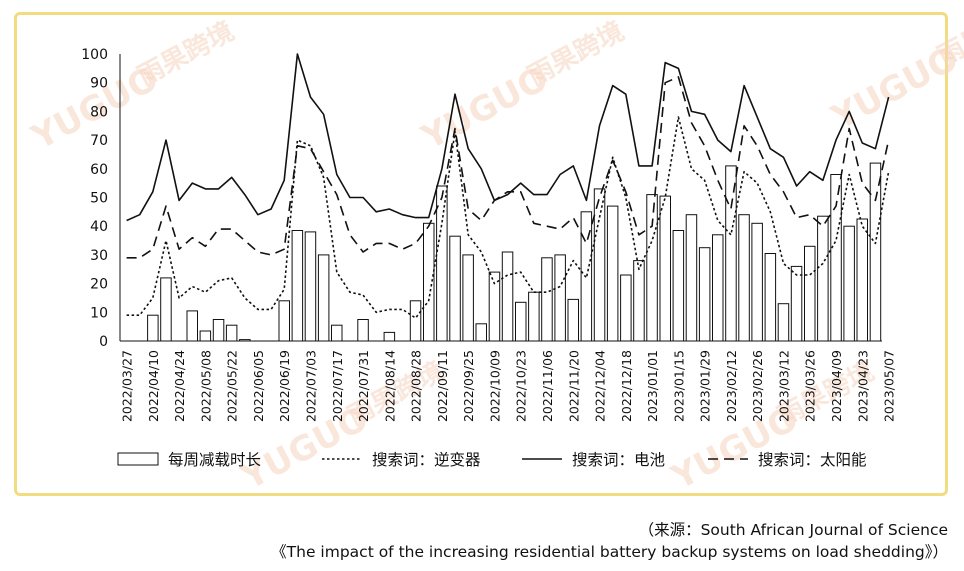 The image size is (964, 571). I want to click on y-tick-label: 80, so click(99, 112).